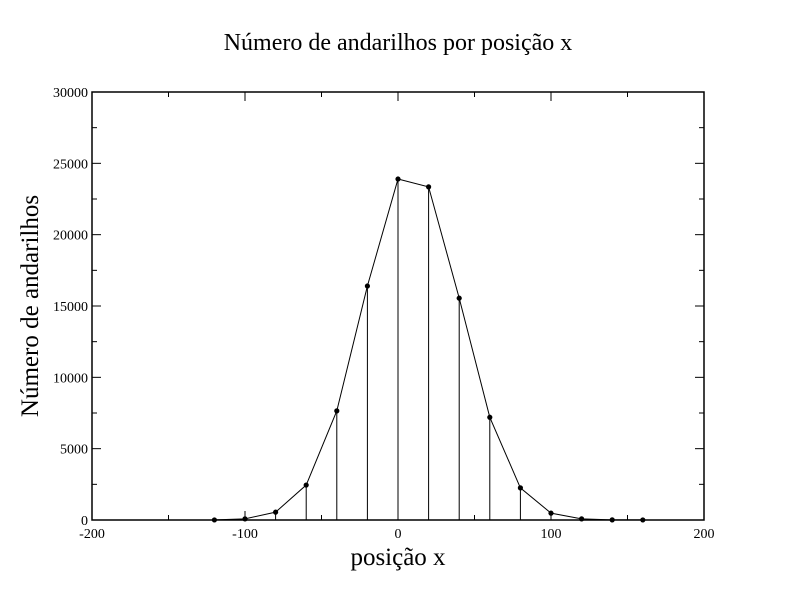  Describe the element at coordinates (74, 450) in the screenshot. I see `y-tick-label: 5000` at that location.